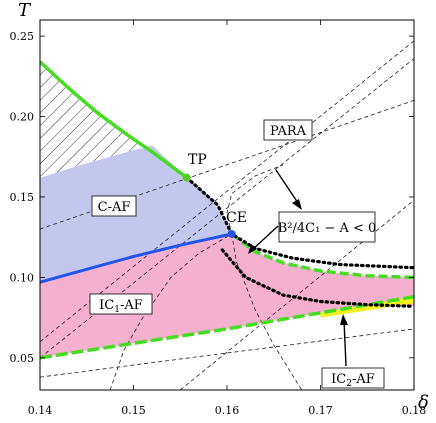 This screenshot has height=423, width=436. Describe the element at coordinates (265, 238) in the screenshot. I see `condition-arrow` at that location.